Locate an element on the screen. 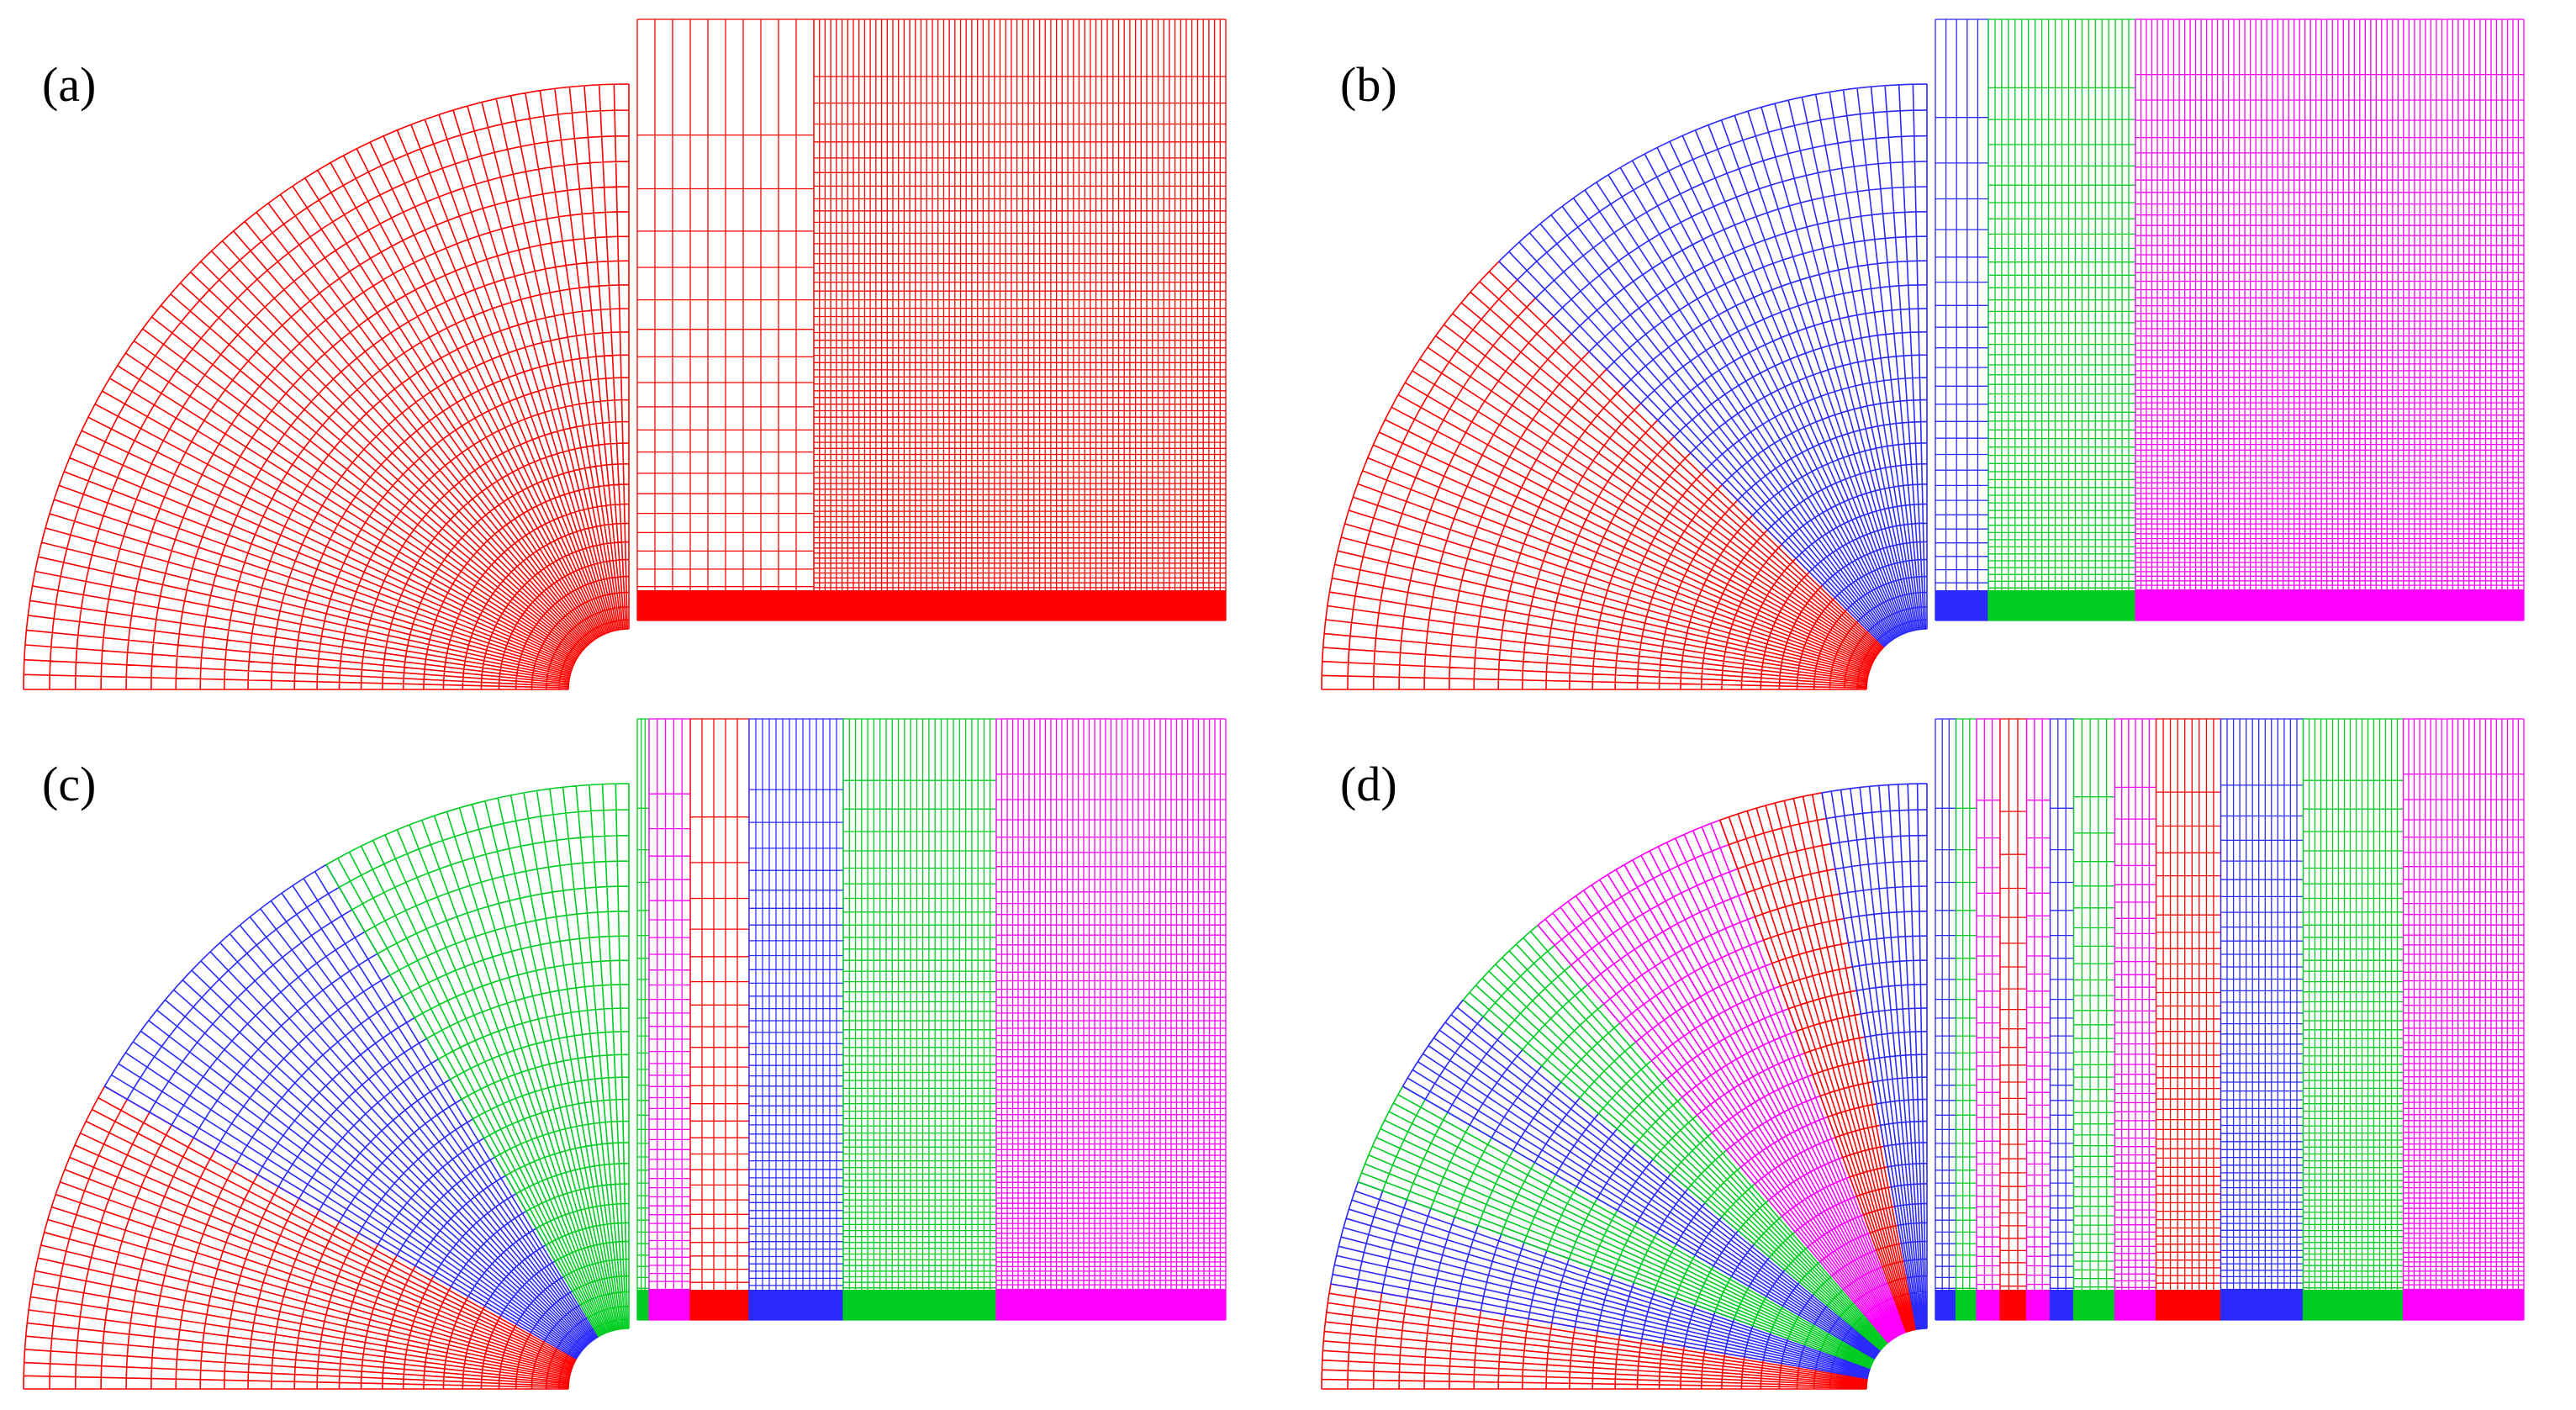 Image resolution: width=2576 pixels, height=1410 pixels. panel-label-b: (b) is located at coordinates (1368, 84).